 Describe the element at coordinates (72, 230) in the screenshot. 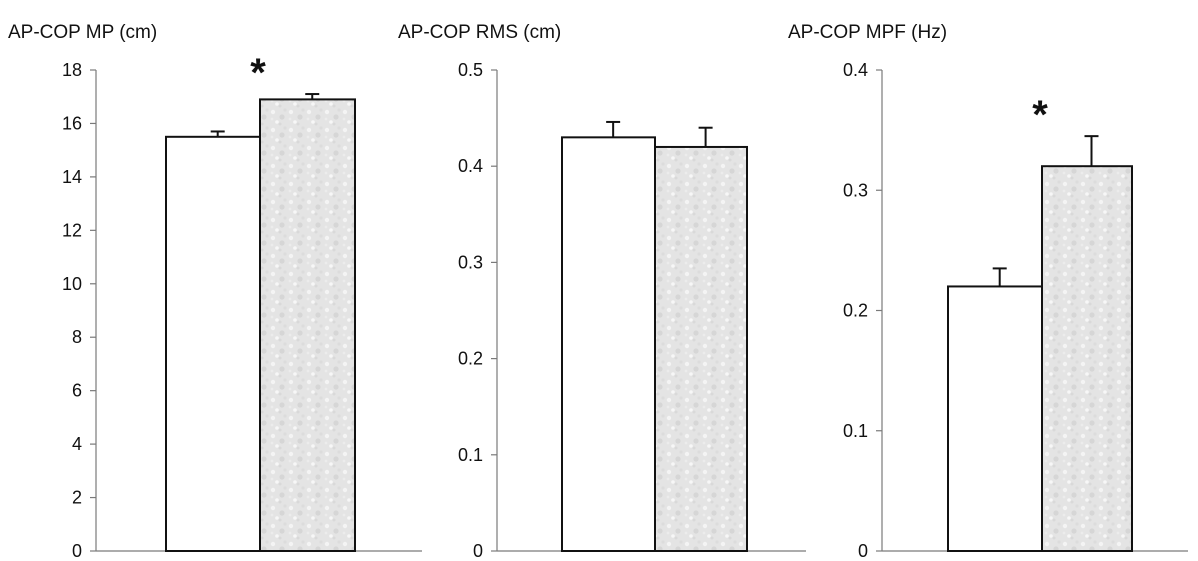

I see `y-tick-label: 12` at that location.